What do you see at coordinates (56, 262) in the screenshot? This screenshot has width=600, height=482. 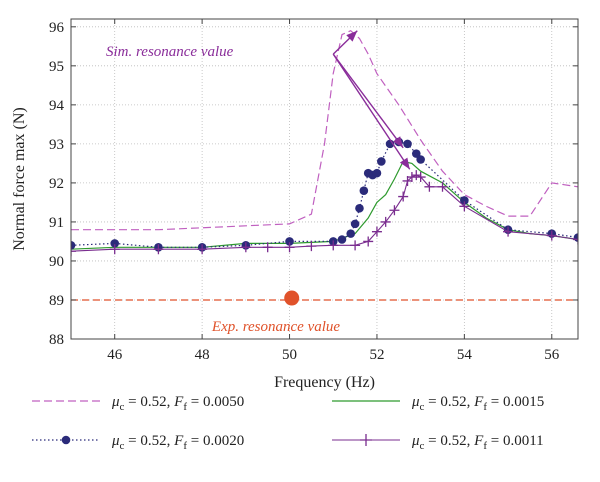 I see `y-tick-label: 90` at bounding box center [56, 262].